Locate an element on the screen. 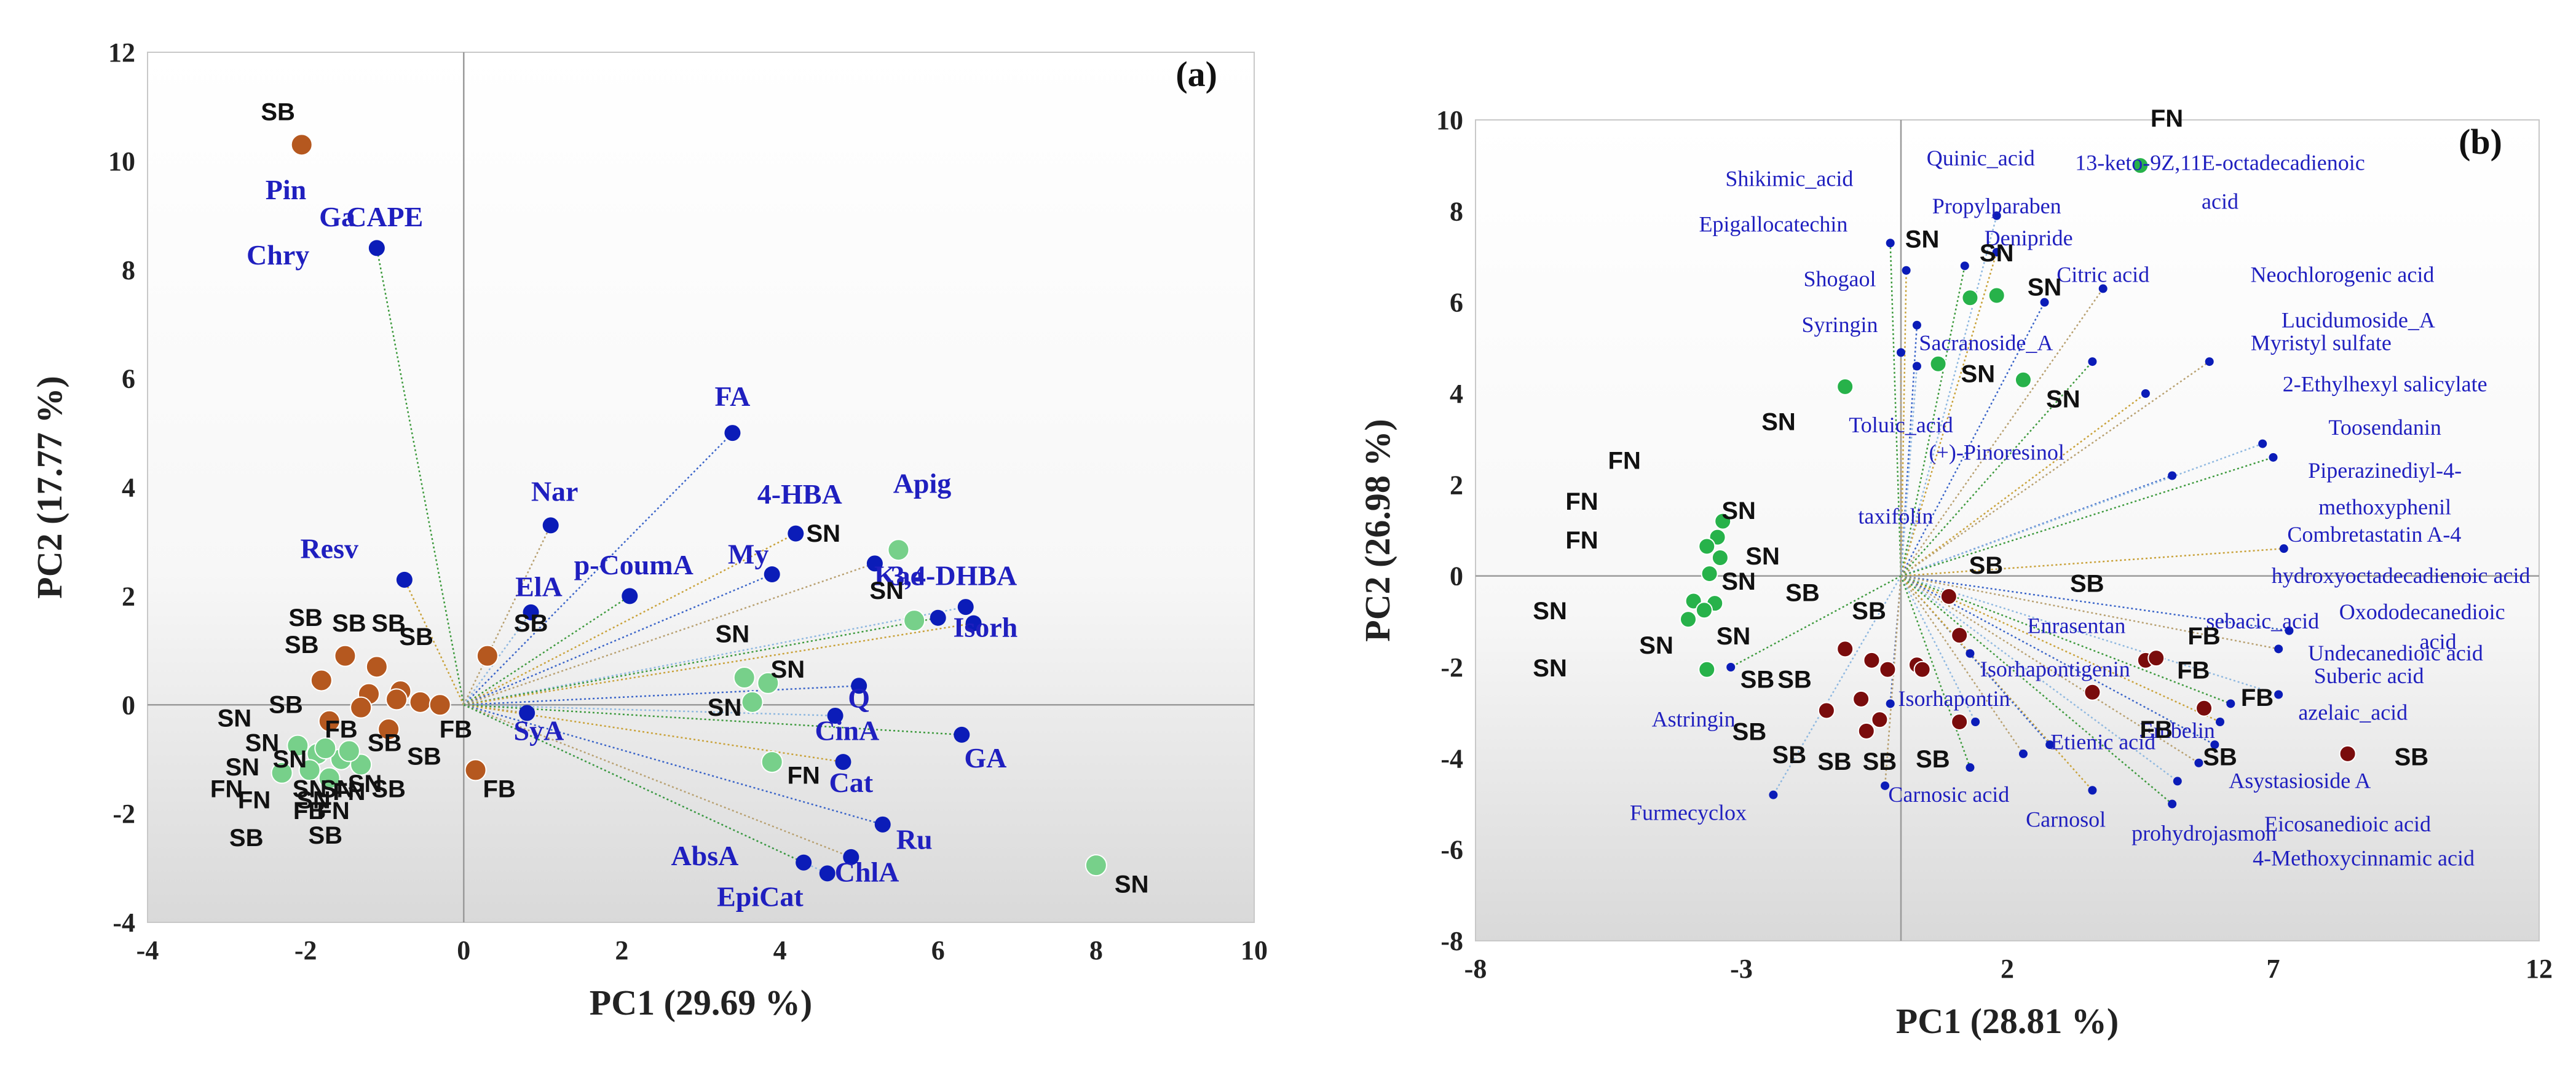  vector-label: Cat is located at coordinates (852, 783).